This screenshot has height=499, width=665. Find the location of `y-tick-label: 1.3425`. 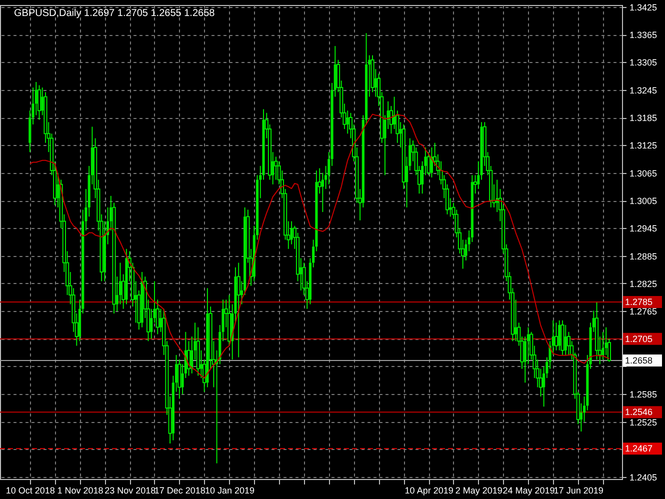

y-tick-label: 1.3425 is located at coordinates (644, 7).